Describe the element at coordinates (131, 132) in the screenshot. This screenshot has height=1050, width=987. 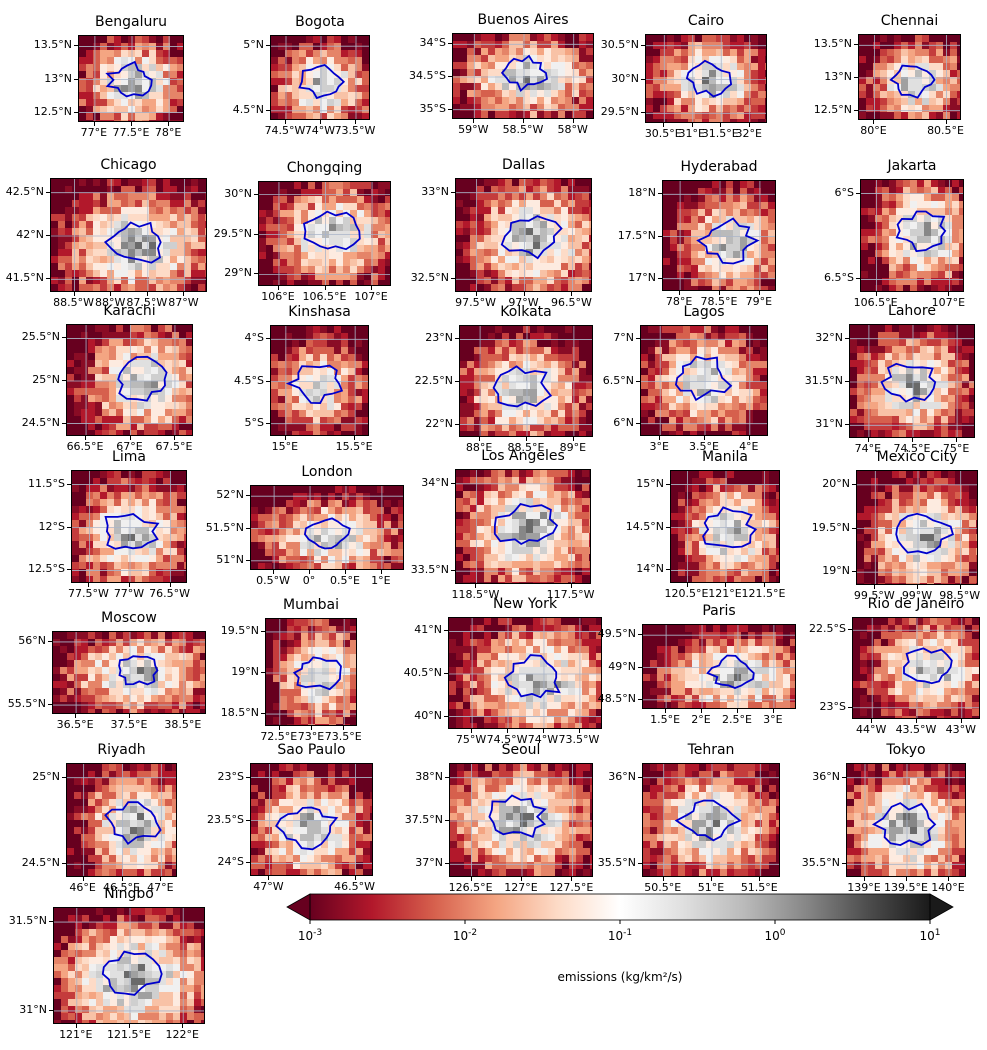
I see `lon-tick-label: 77.5°E` at that location.